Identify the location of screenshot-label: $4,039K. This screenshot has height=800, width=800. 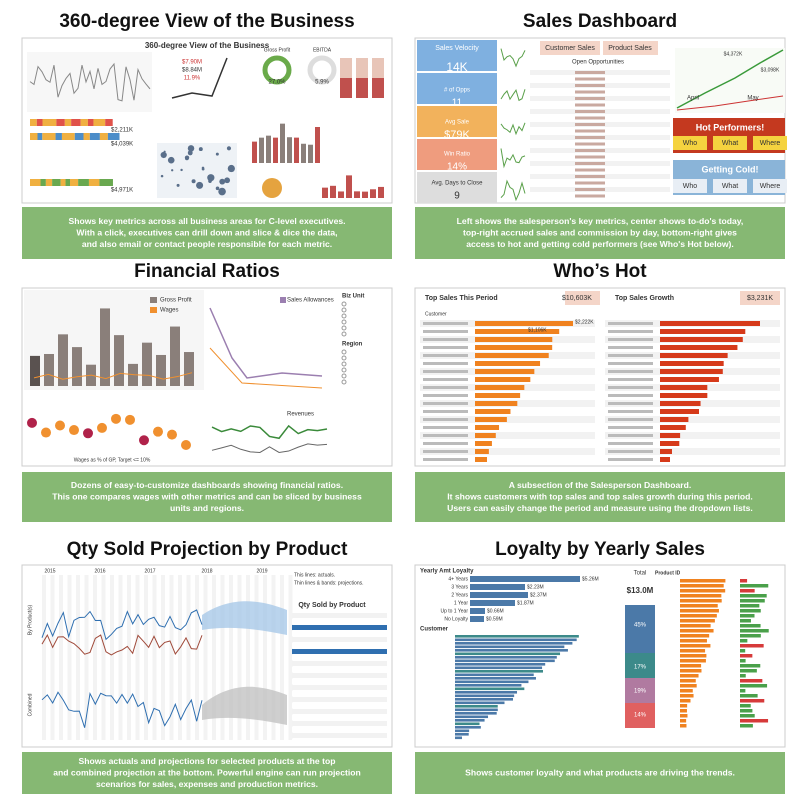
(122, 145).